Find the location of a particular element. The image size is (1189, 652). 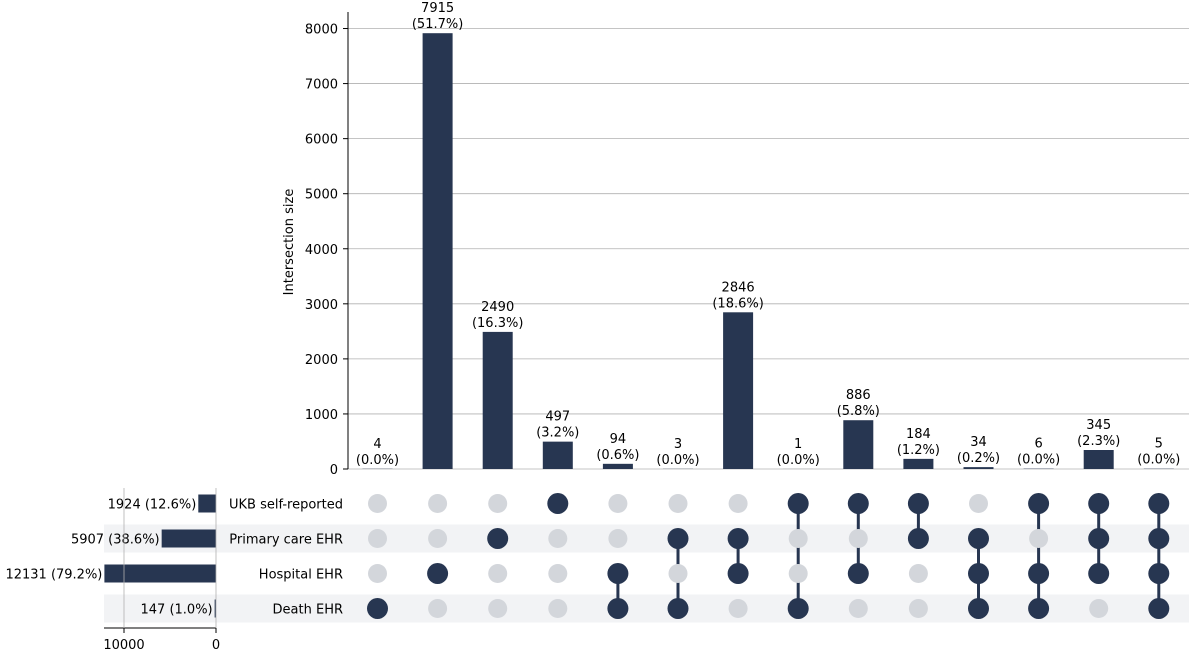

bar-count-label: 3 is located at coordinates (678, 444).